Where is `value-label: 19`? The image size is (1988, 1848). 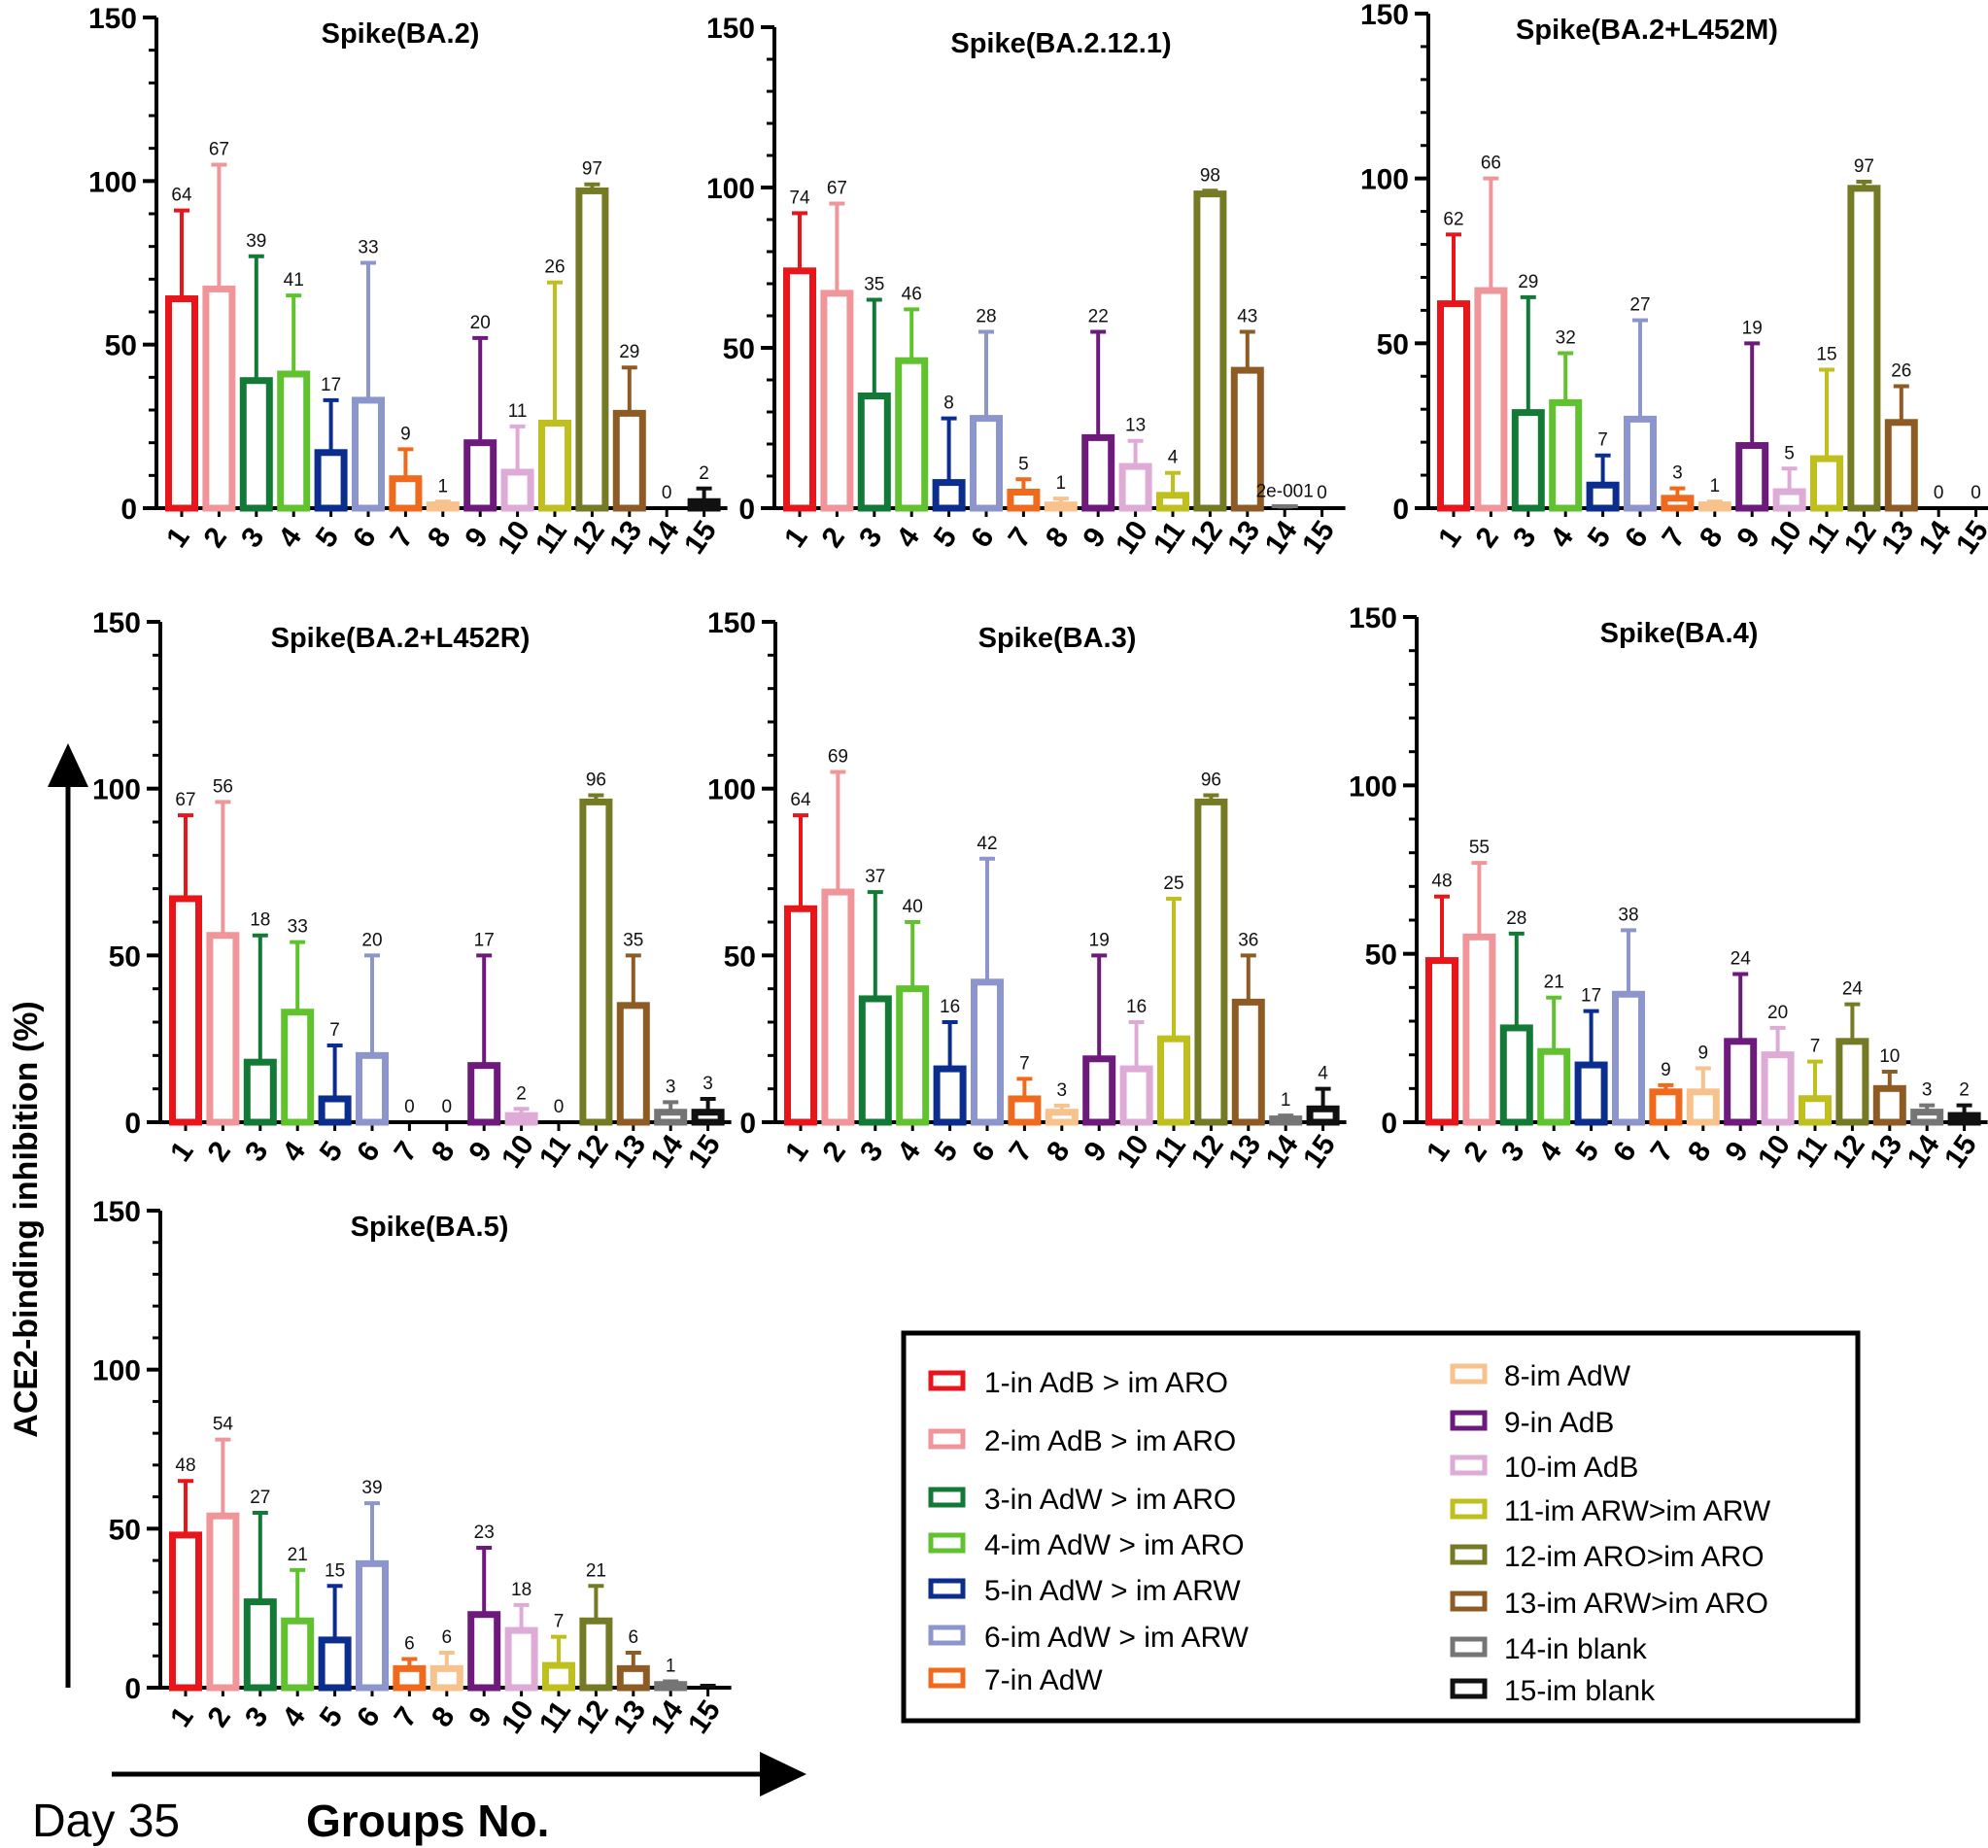
value-label: 19 is located at coordinates (1752, 328).